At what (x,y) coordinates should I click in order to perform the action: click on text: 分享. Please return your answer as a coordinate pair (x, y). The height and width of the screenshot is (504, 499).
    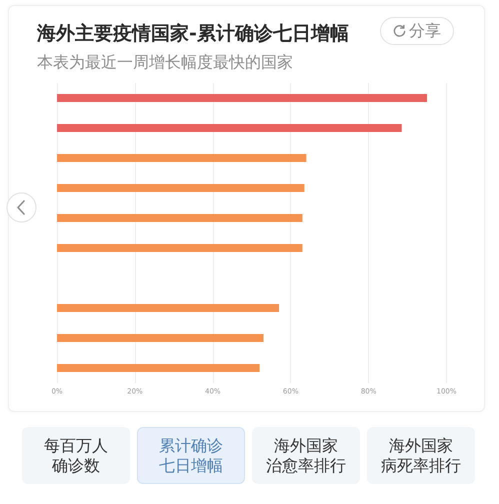
    Looking at the image, I should click on (425, 31).